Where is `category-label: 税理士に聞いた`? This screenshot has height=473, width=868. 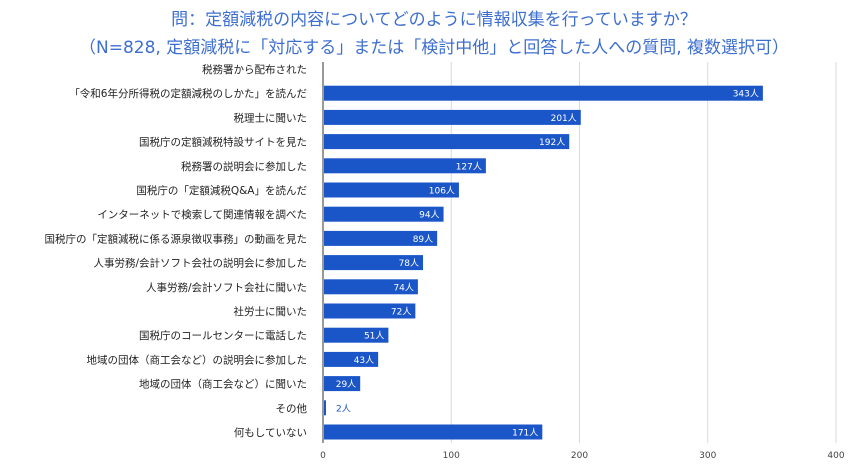 category-label: 税理士に聞いた is located at coordinates (271, 117).